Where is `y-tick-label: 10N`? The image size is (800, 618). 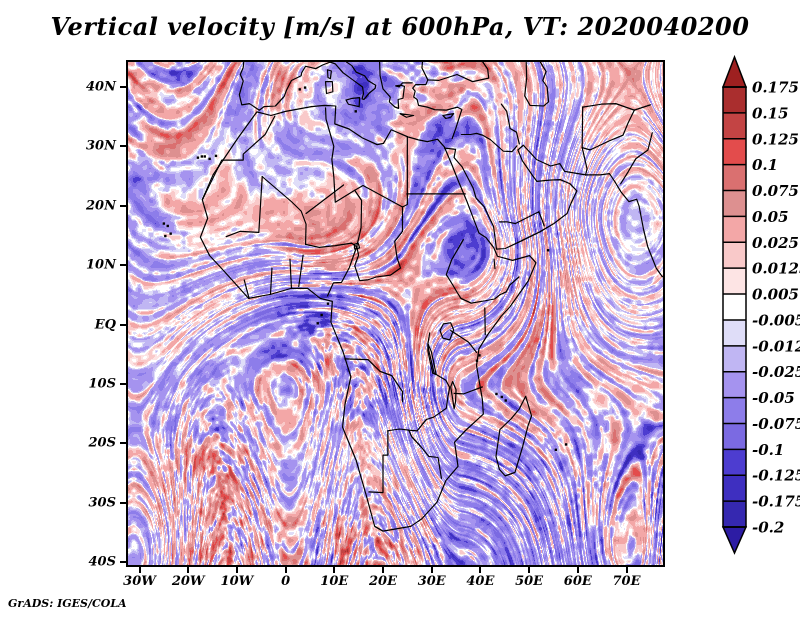 y-tick-label: 10N is located at coordinates (101, 265).